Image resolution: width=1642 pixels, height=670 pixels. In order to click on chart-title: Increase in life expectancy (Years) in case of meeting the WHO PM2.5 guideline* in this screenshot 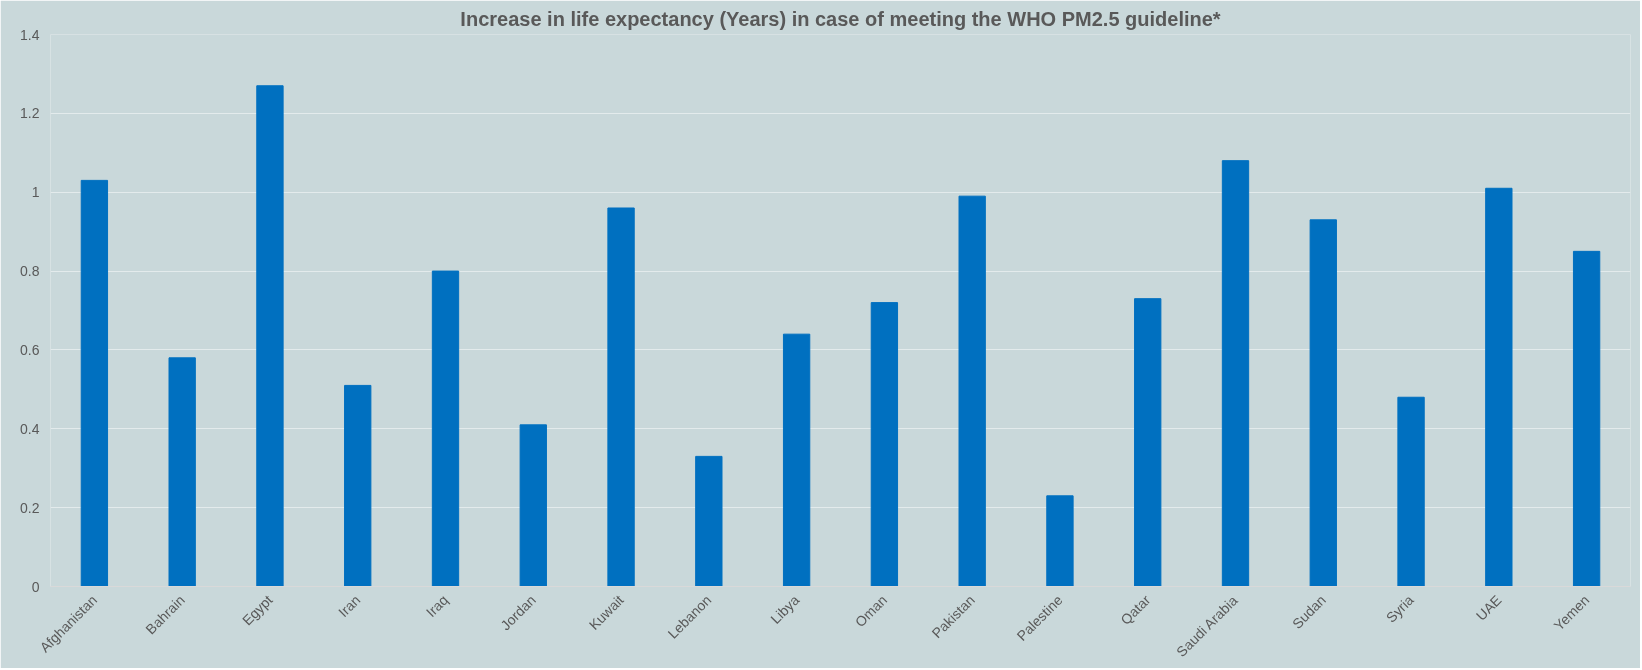, I will do `click(840, 18)`.